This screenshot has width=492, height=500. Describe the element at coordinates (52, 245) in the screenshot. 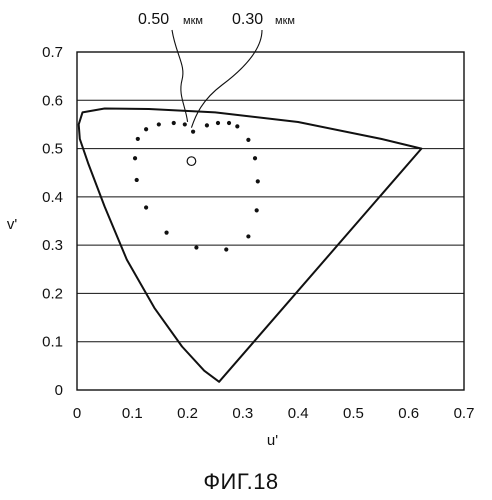

I see `y-tick-label: 0.3` at that location.